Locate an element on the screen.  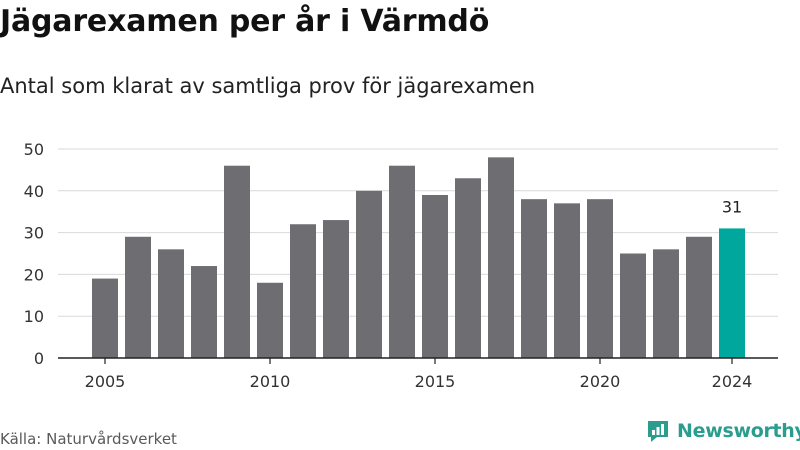
source-note: Källa: Naturvårdsverket is located at coordinates (88, 439).